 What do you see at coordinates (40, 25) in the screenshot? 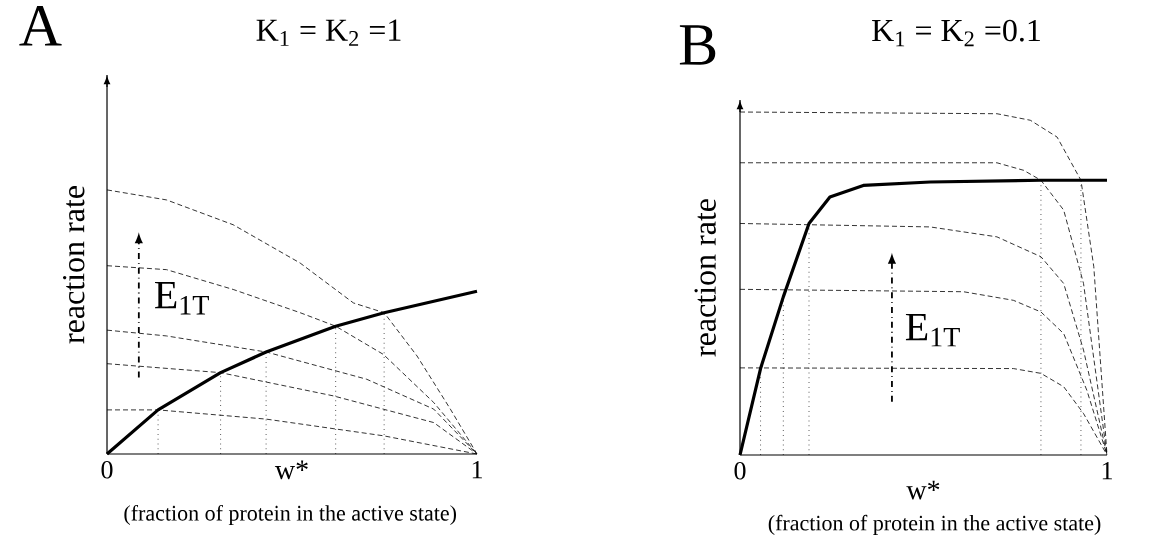
I see `text: A` at bounding box center [40, 25].